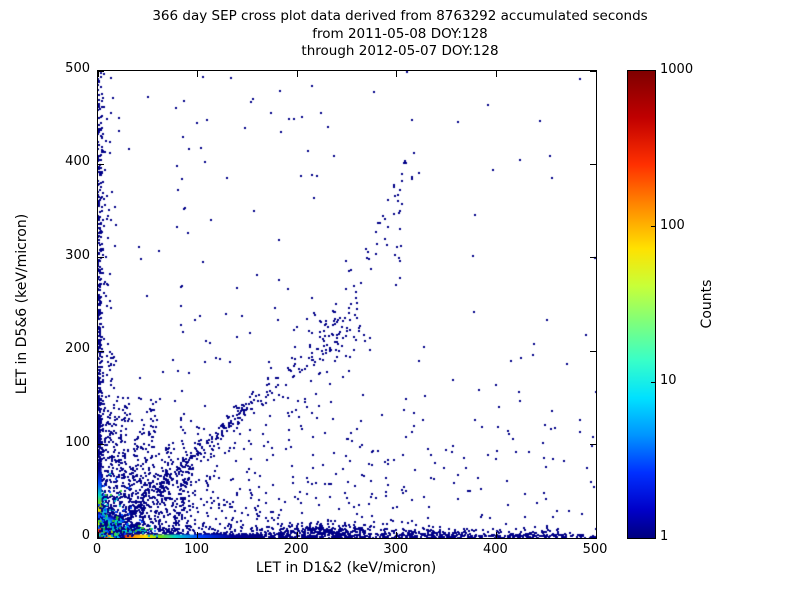 The width and height of the screenshot is (800, 600). What do you see at coordinates (396, 549) in the screenshot?
I see `x-tick-label: 300` at bounding box center [396, 549].